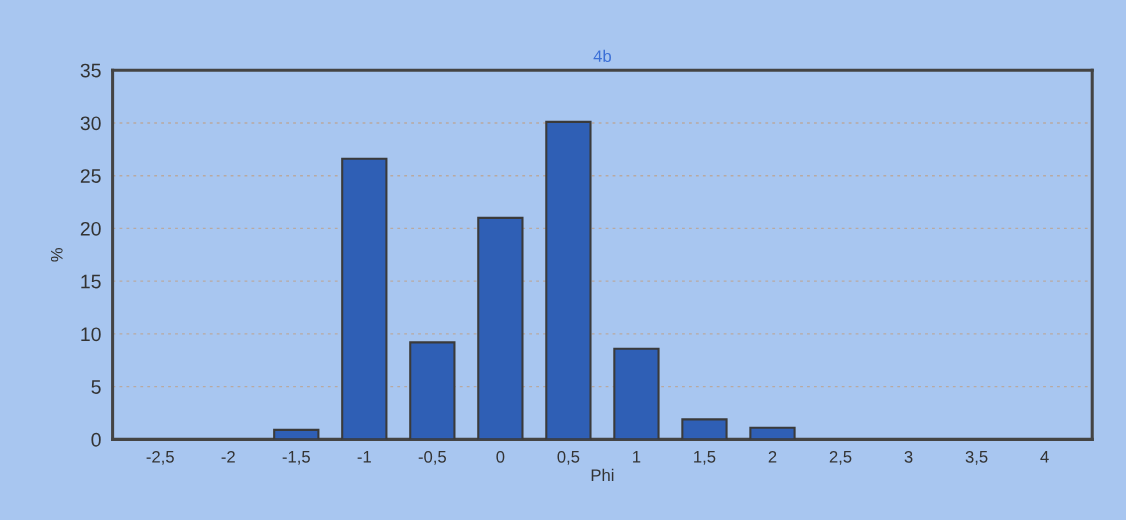 The width and height of the screenshot is (1126, 520). What do you see at coordinates (90, 70) in the screenshot?
I see `y-tick-label: 35` at bounding box center [90, 70].